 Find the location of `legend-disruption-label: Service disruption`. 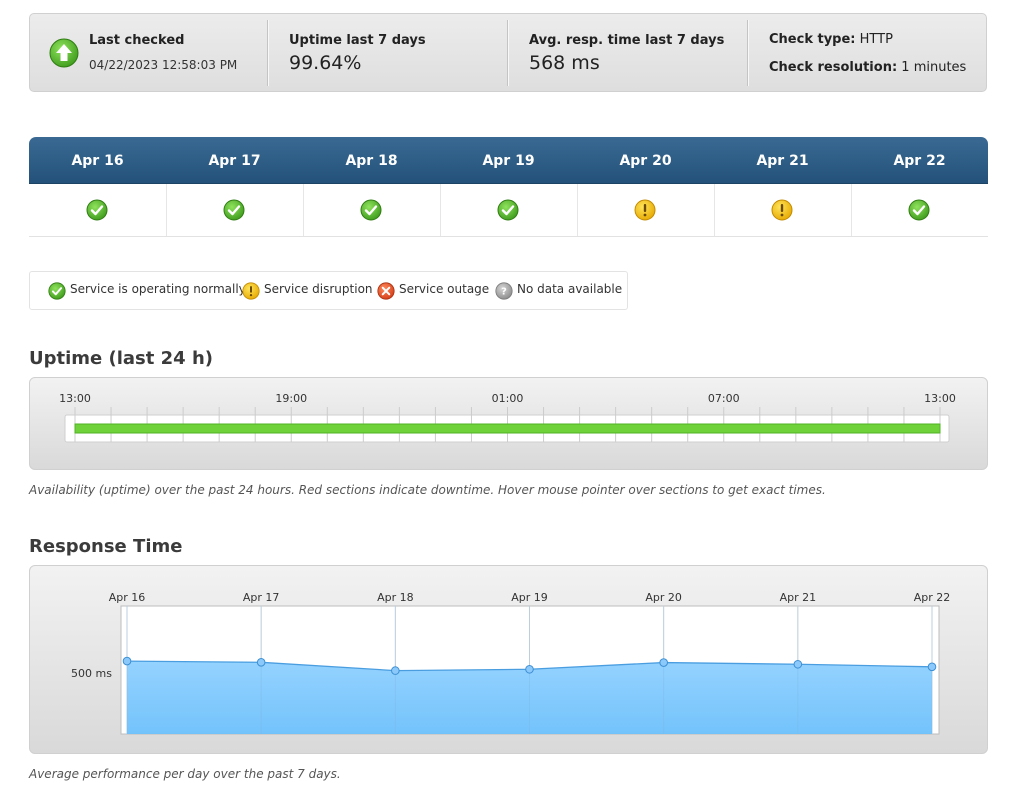

legend-disruption-label: Service disruption is located at coordinates (318, 289).